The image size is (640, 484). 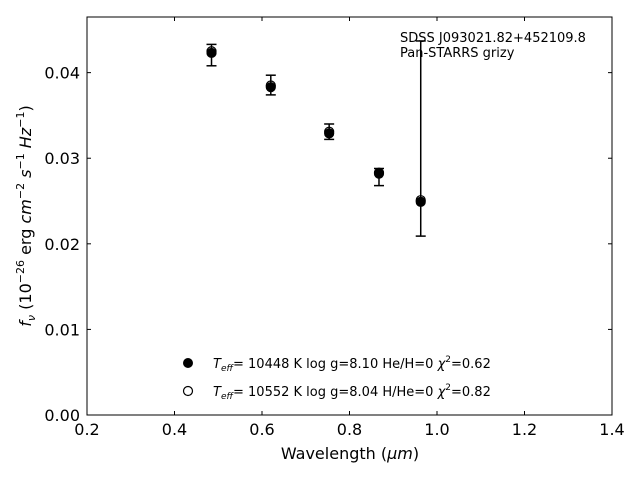 What do you see at coordinates (350, 453) in the screenshot?
I see `x-axis-label: Wavelength (μm)` at bounding box center [350, 453].